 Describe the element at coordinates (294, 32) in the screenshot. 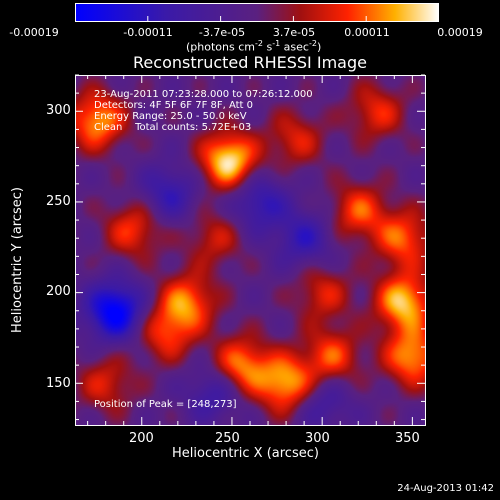

I see `colorbar-tick-label: 3.7e-05` at that location.